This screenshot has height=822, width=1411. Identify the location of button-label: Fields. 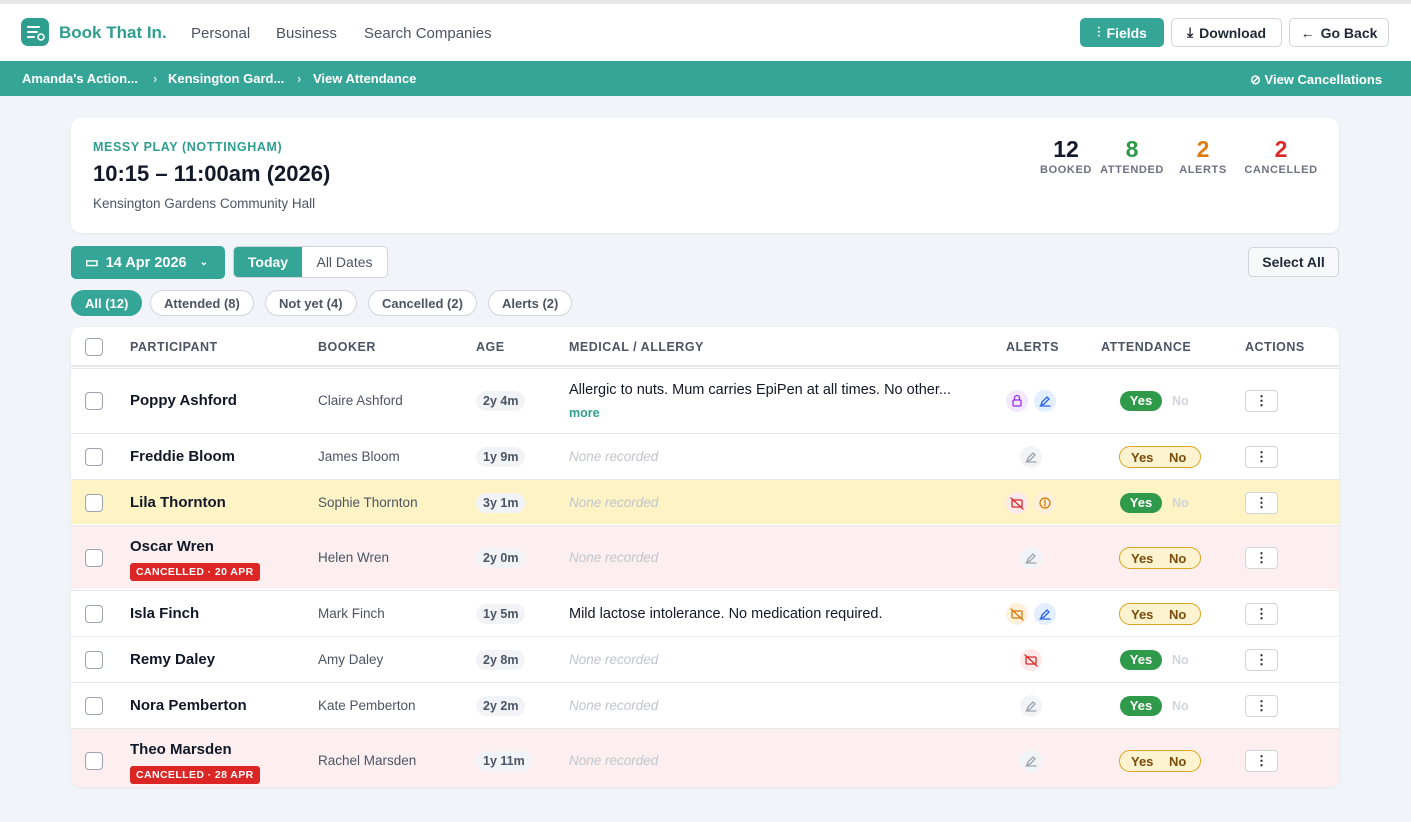
(1126, 32).